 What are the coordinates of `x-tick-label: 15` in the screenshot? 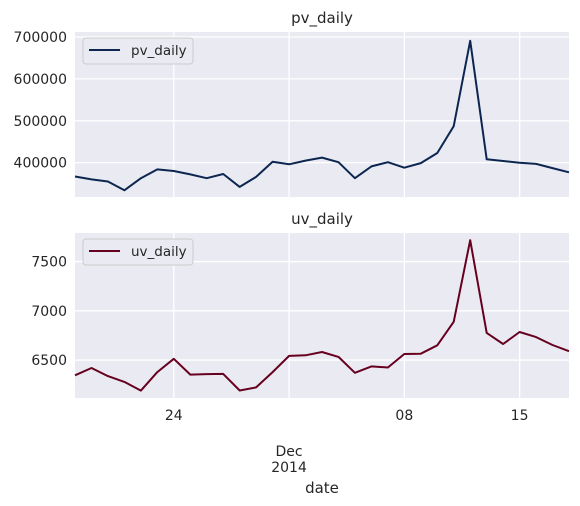 It's located at (520, 416).